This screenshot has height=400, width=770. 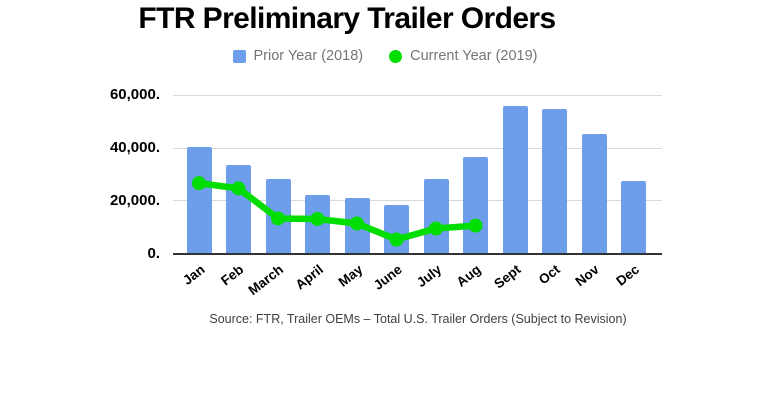 I want to click on legend-marker-circle-icon, so click(x=396, y=56).